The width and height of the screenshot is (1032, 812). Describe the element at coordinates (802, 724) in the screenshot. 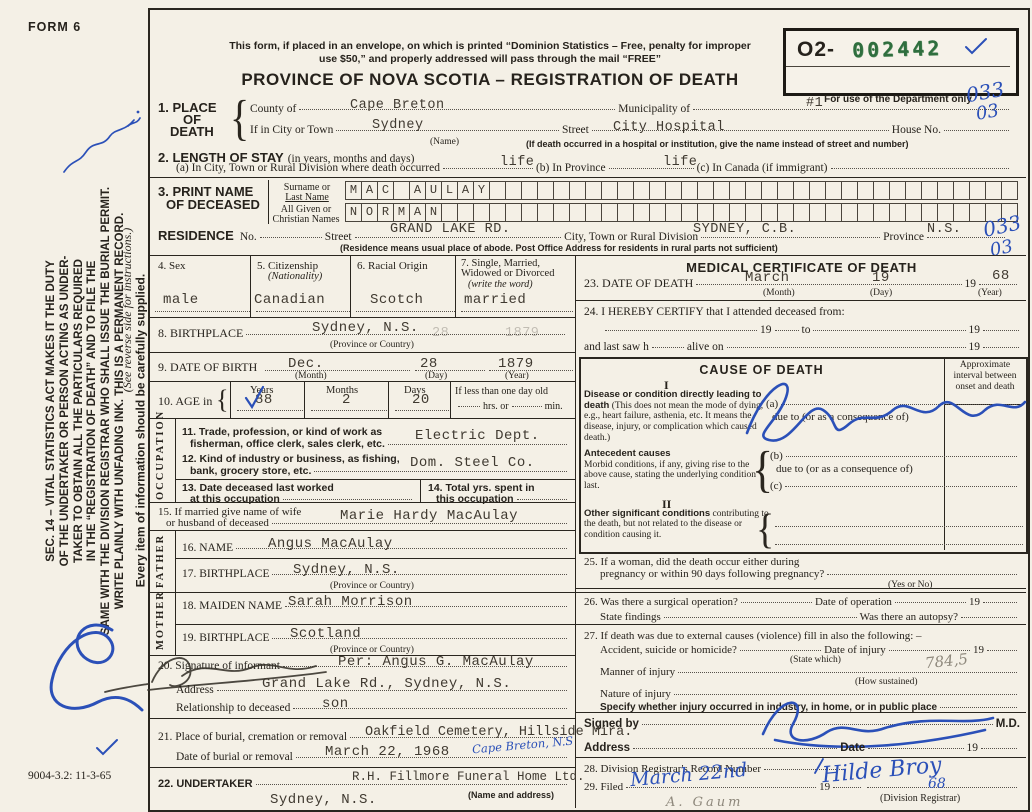

I see `signed-row: Signed by M.D.` at that location.